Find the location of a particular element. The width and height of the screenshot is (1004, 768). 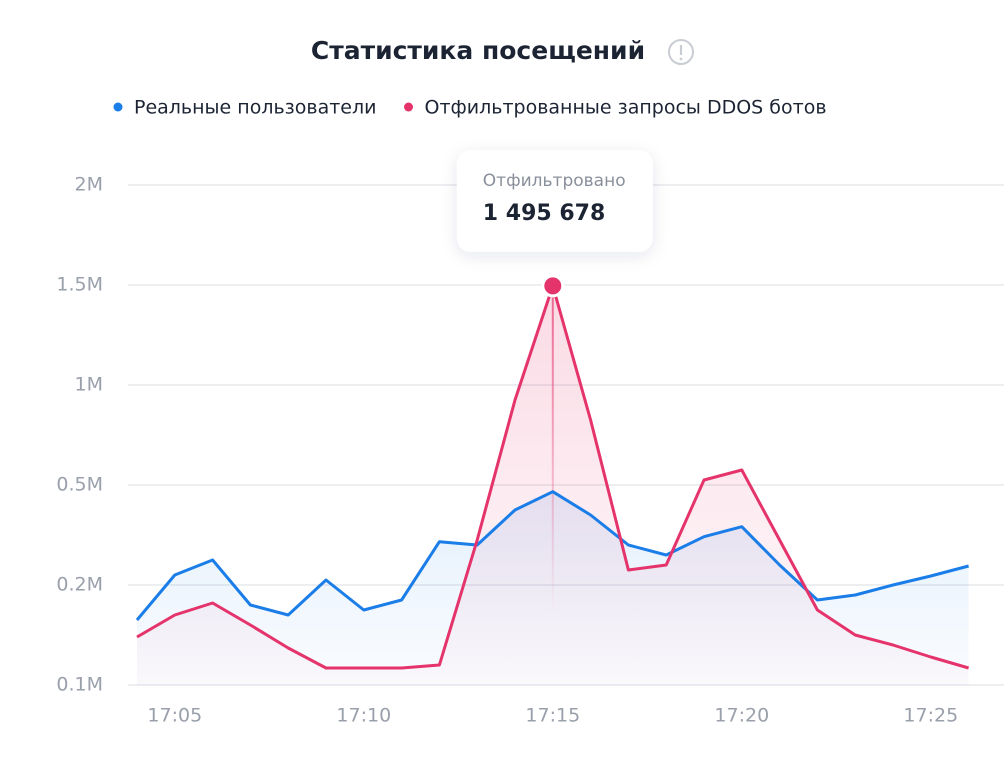

y-tick-label: 0.1M is located at coordinates (79, 685).